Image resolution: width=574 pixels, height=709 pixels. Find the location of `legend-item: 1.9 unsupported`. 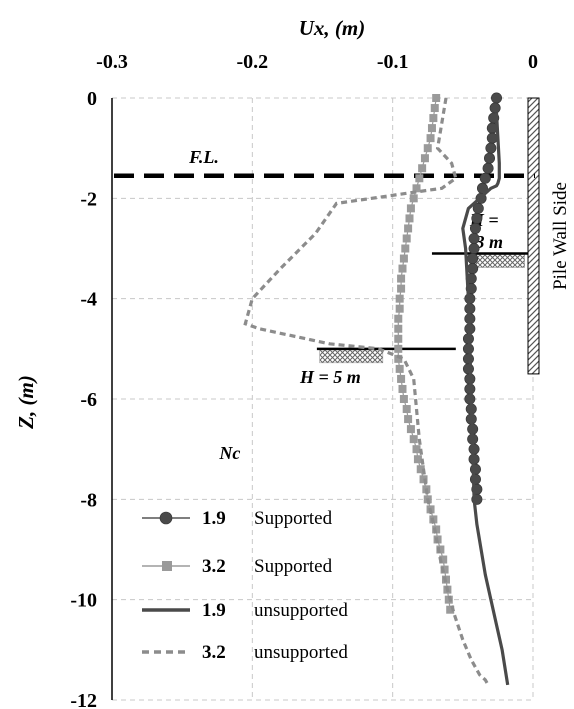

legend-item: 1.9 unsupported is located at coordinates (245, 610).